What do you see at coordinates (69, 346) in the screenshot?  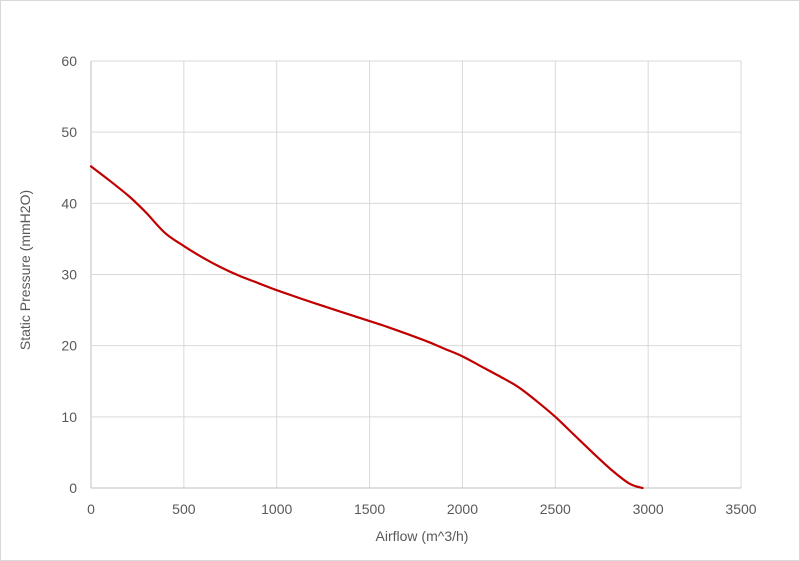 I see `y-tick-label: 20` at bounding box center [69, 346].